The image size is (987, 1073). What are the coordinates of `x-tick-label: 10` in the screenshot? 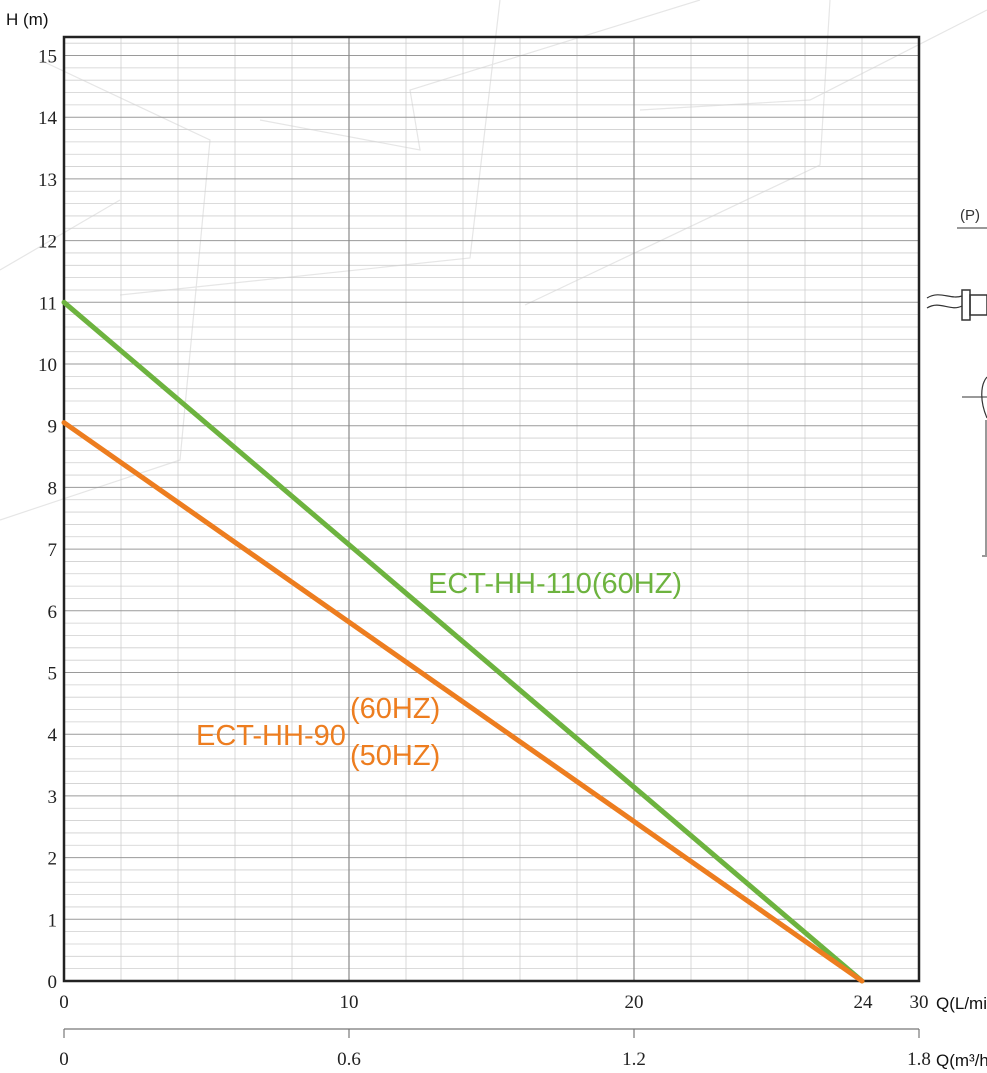 It's located at (349, 1002).